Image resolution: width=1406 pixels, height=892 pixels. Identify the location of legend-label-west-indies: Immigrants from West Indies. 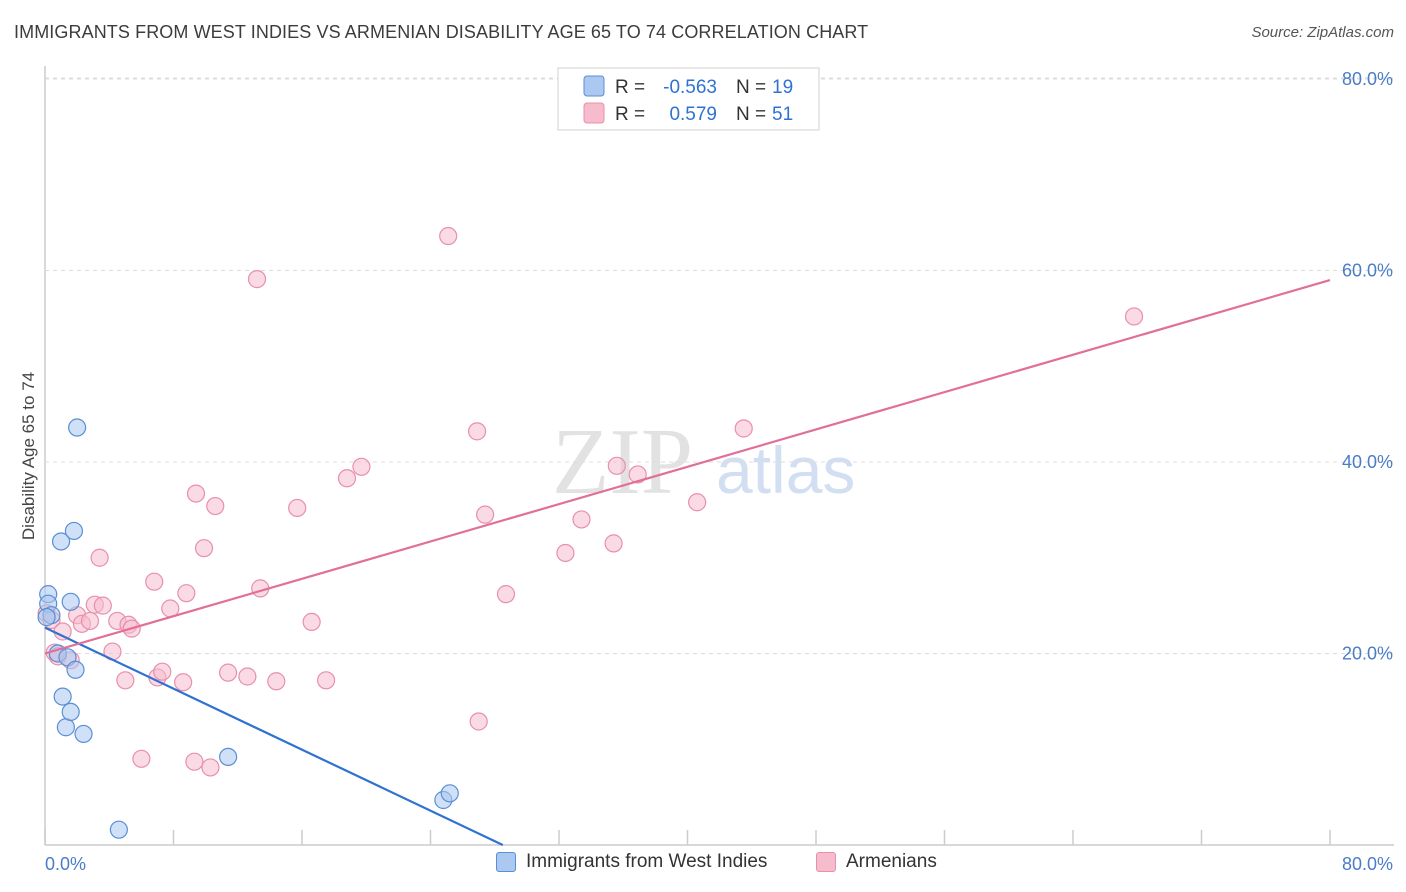
(647, 861).